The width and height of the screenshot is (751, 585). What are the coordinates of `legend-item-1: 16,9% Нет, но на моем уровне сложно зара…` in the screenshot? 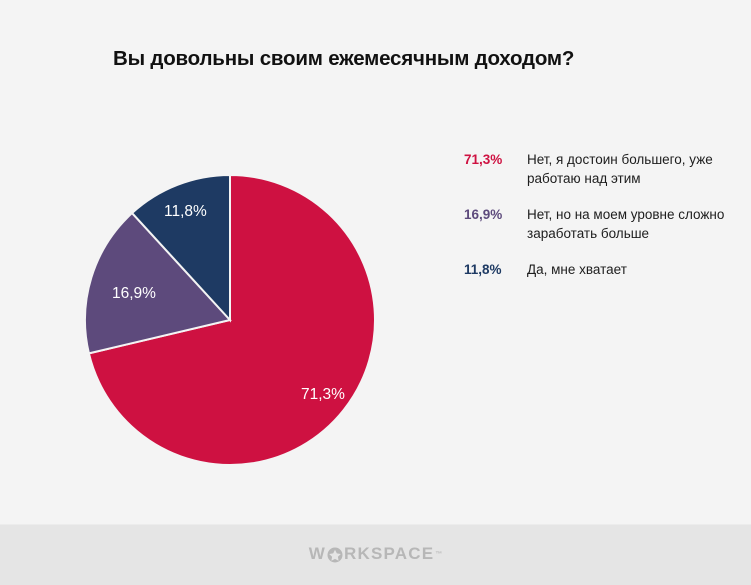 It's located at (595, 224).